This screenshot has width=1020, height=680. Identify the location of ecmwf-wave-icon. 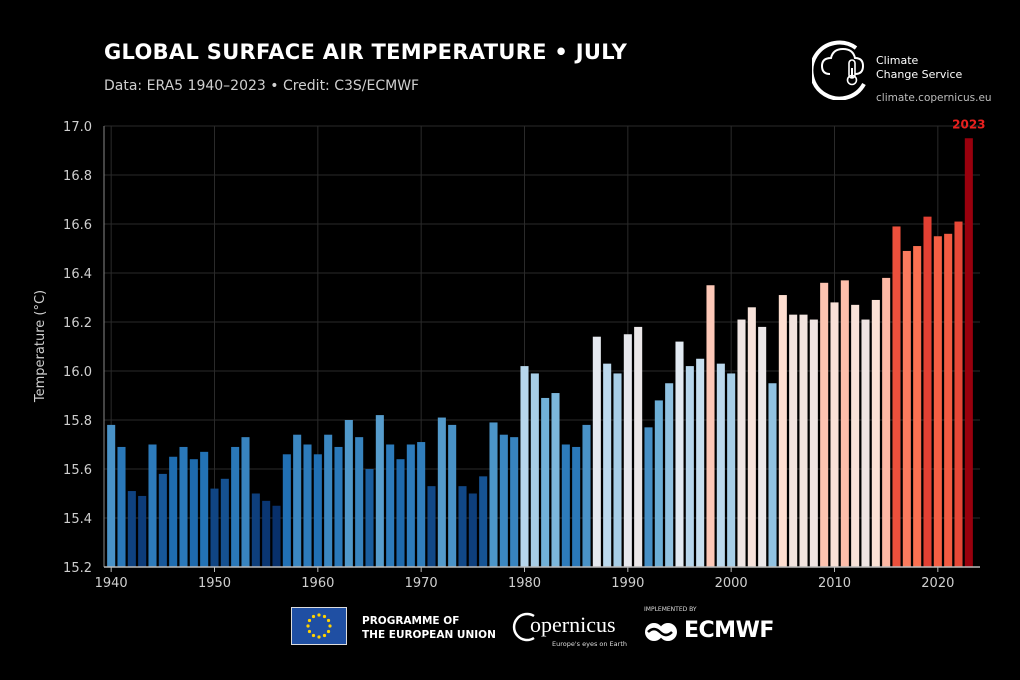
(661, 632).